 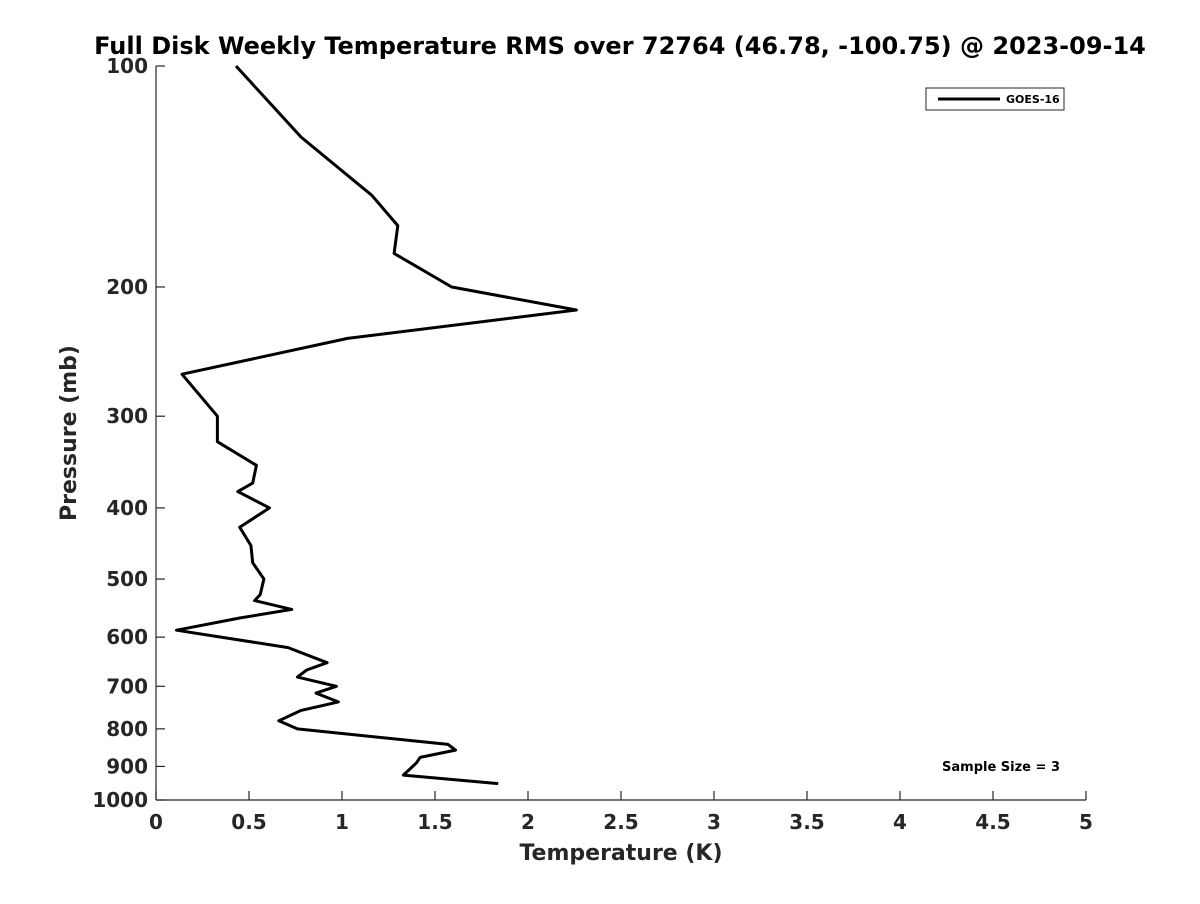 I want to click on y-tick-label: 800, so click(x=127, y=729).